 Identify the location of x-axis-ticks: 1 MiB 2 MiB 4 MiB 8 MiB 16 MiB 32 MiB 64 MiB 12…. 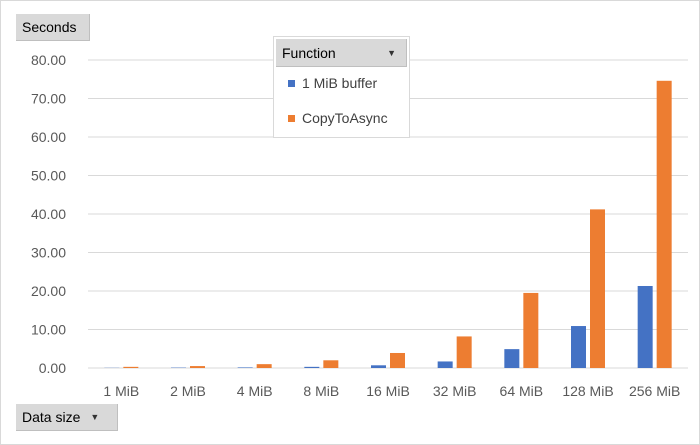
(391, 391).